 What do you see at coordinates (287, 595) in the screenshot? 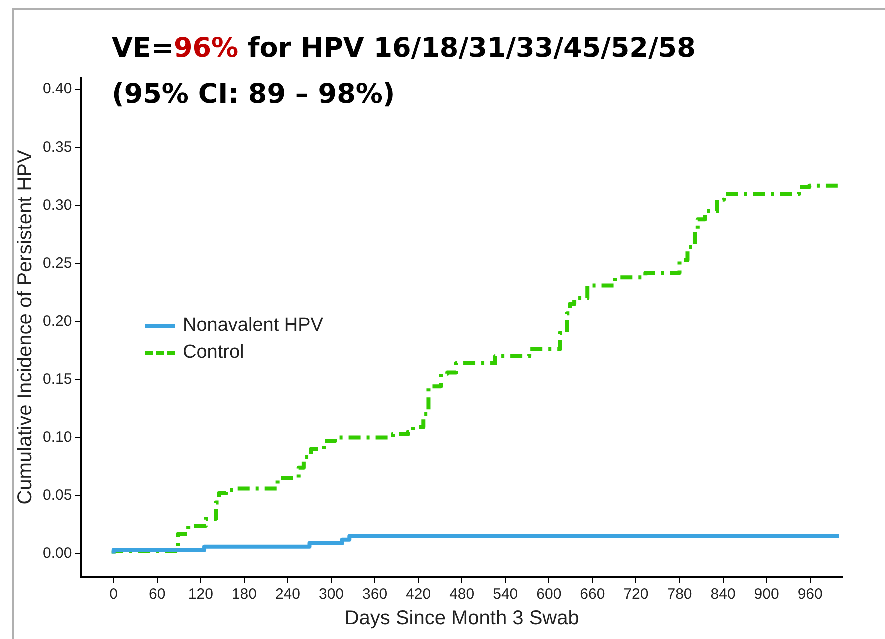
I see `x-tick-label: 240` at bounding box center [287, 595].